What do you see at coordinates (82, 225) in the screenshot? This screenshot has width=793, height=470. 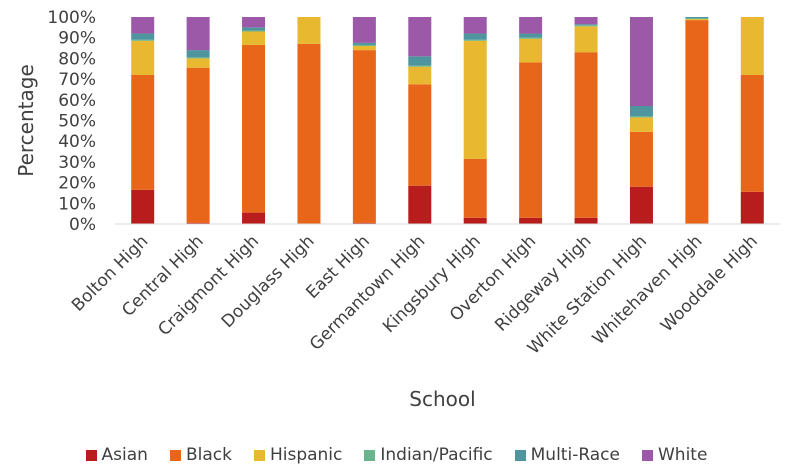 I see `y-tick-label: 0%` at bounding box center [82, 225].